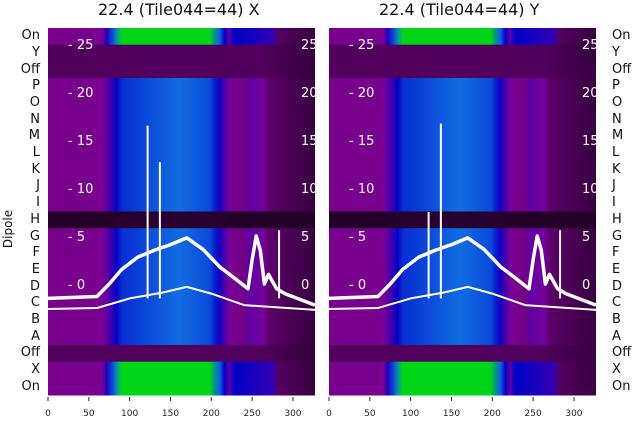 The image size is (640, 440). I want to click on right-panel-title: 22.4 (Tile044=44) Y, so click(459, 9).